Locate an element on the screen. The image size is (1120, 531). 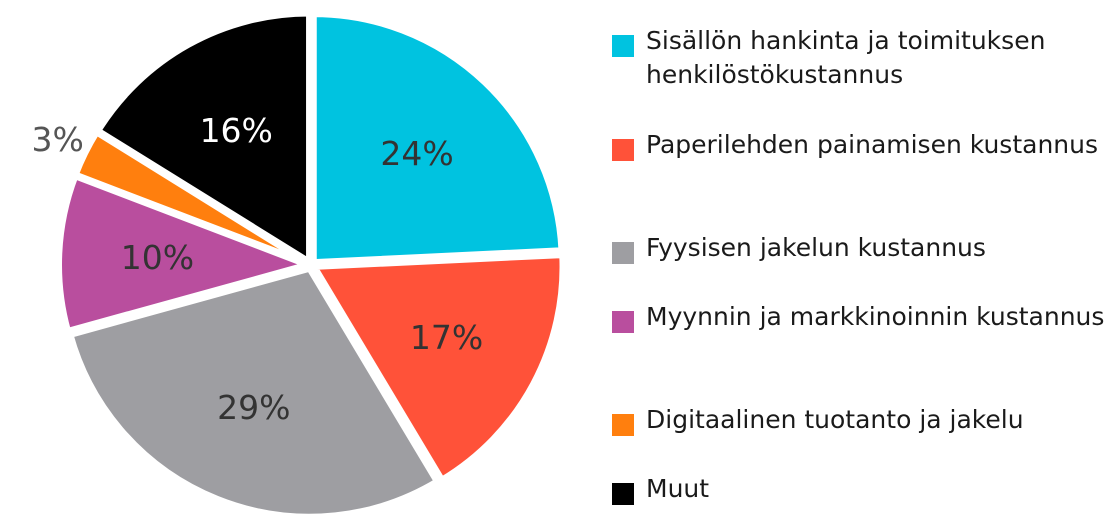
legend-item-6: Muut is located at coordinates (864, 489).